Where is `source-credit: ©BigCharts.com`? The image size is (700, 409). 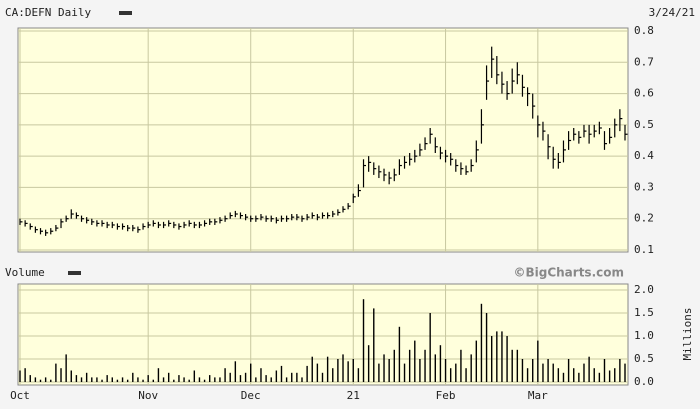 source-credit: ©BigCharts.com is located at coordinates (568, 273).